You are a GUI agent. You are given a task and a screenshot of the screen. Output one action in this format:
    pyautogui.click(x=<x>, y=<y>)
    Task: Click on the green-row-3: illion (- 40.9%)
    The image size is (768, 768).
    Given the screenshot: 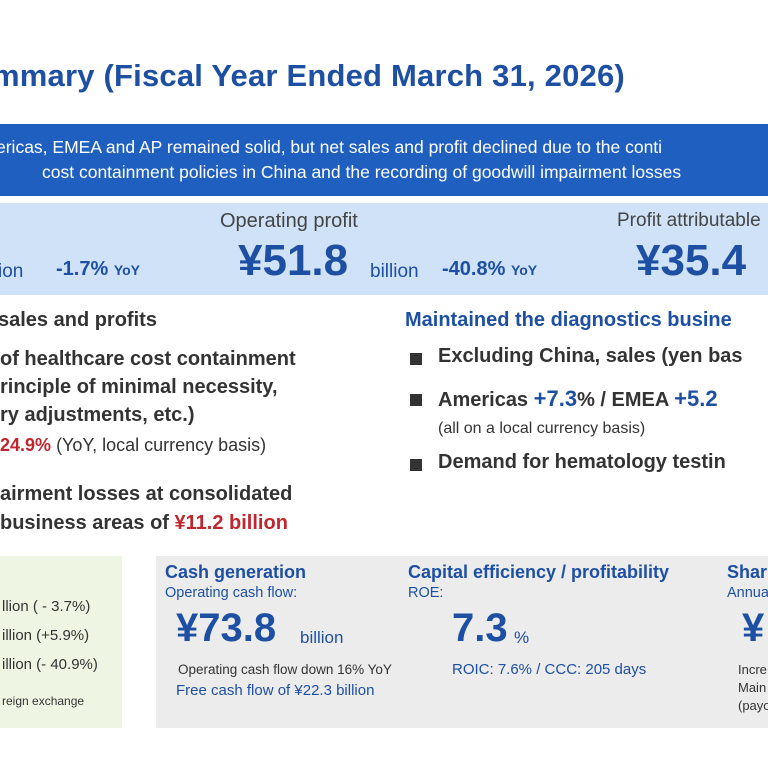 What is the action you would take?
    pyautogui.click(x=50, y=664)
    